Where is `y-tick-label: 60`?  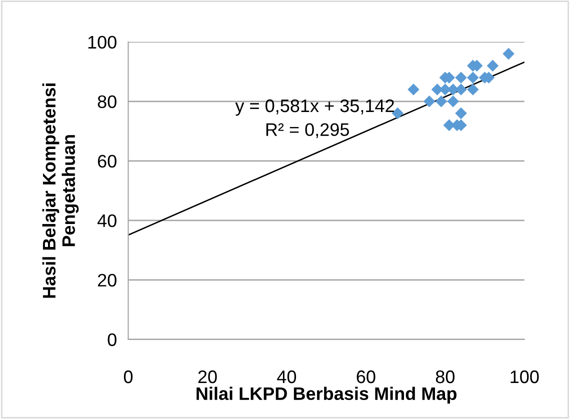
y-tick-label: 60 is located at coordinates (107, 161).